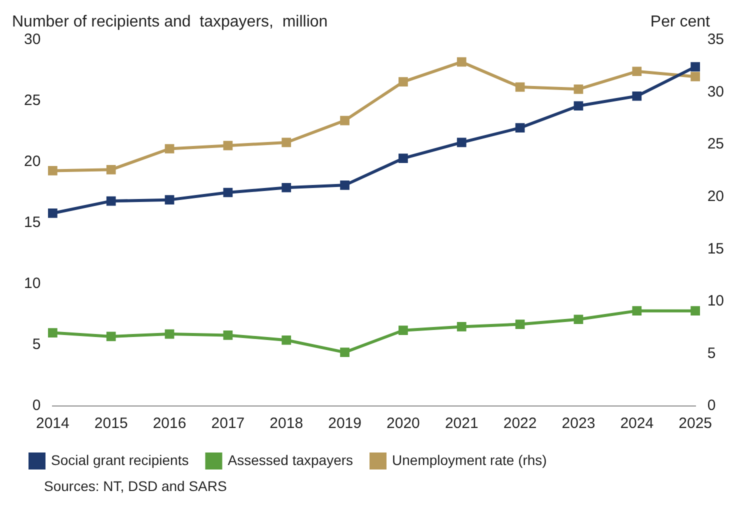 This screenshot has width=748, height=512. What do you see at coordinates (579, 423) in the screenshot?
I see `x-tick-label: 2023` at bounding box center [579, 423].